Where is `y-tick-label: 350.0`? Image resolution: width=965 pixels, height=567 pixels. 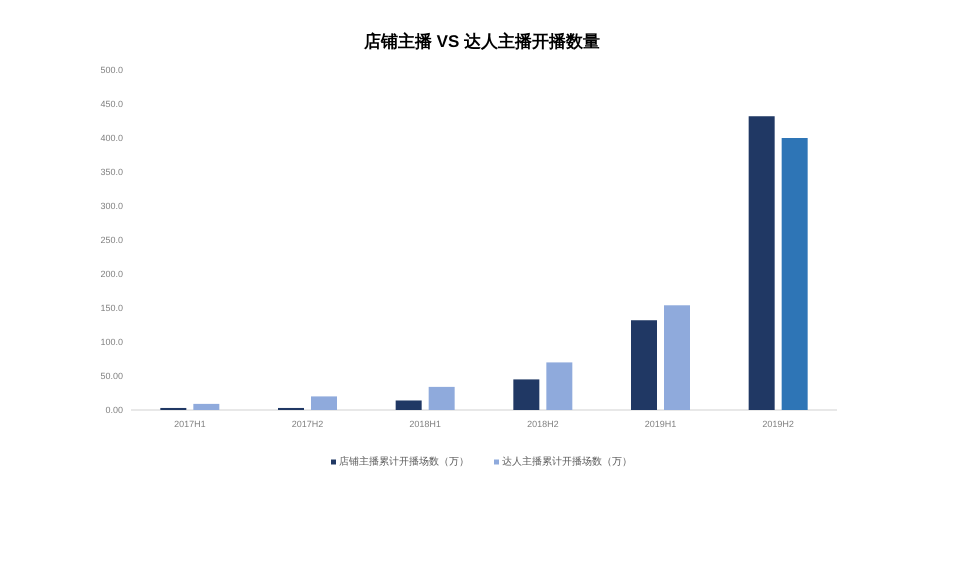 y-tick-label: 350.0 is located at coordinates (111, 172).